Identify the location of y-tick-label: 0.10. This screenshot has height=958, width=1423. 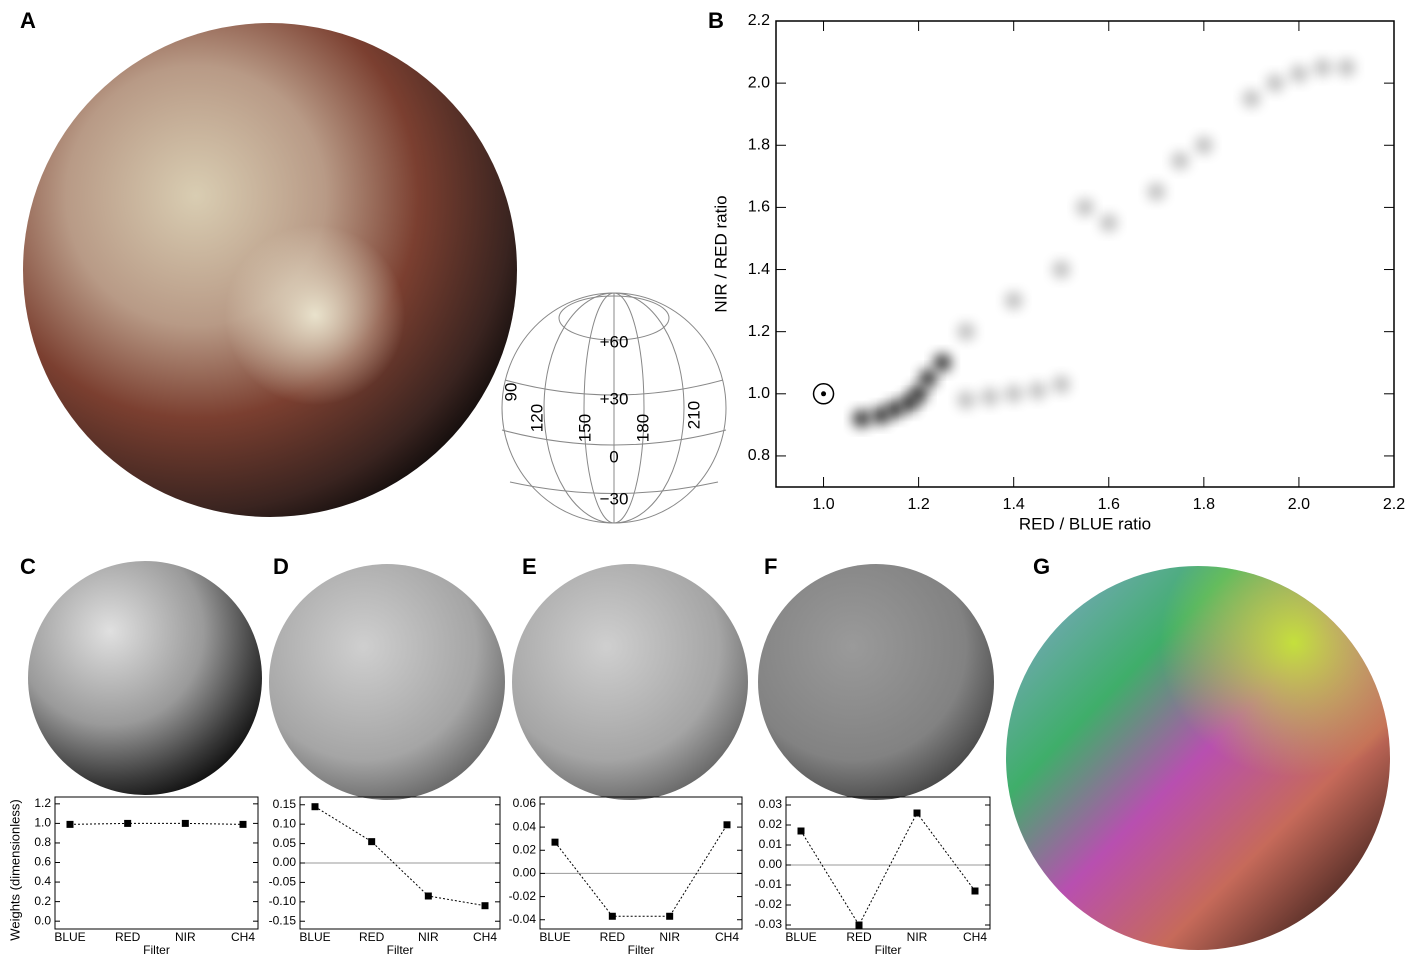
(285, 823).